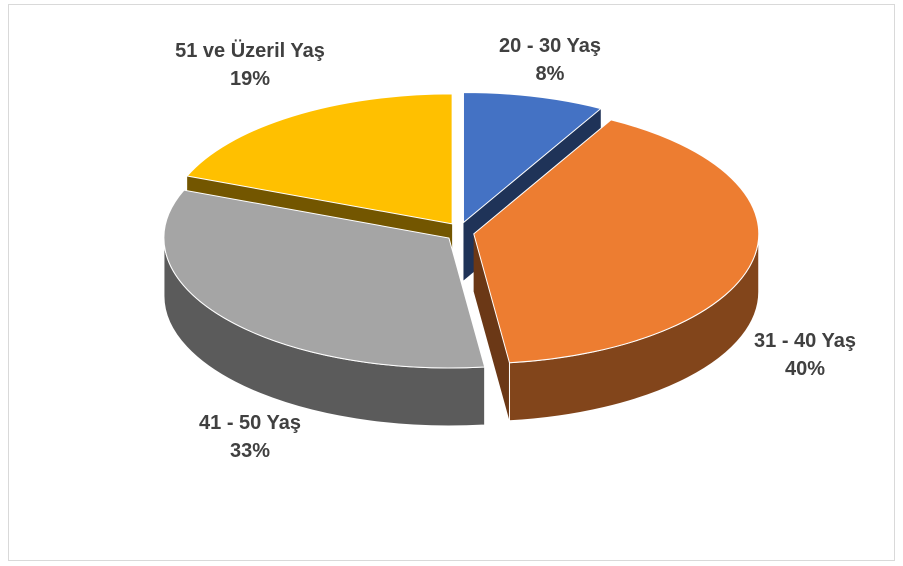 Image resolution: width=903 pixels, height=566 pixels. What do you see at coordinates (550, 60) in the screenshot?
I see `data-label: 20 - 30 Yaş 8%` at bounding box center [550, 60].